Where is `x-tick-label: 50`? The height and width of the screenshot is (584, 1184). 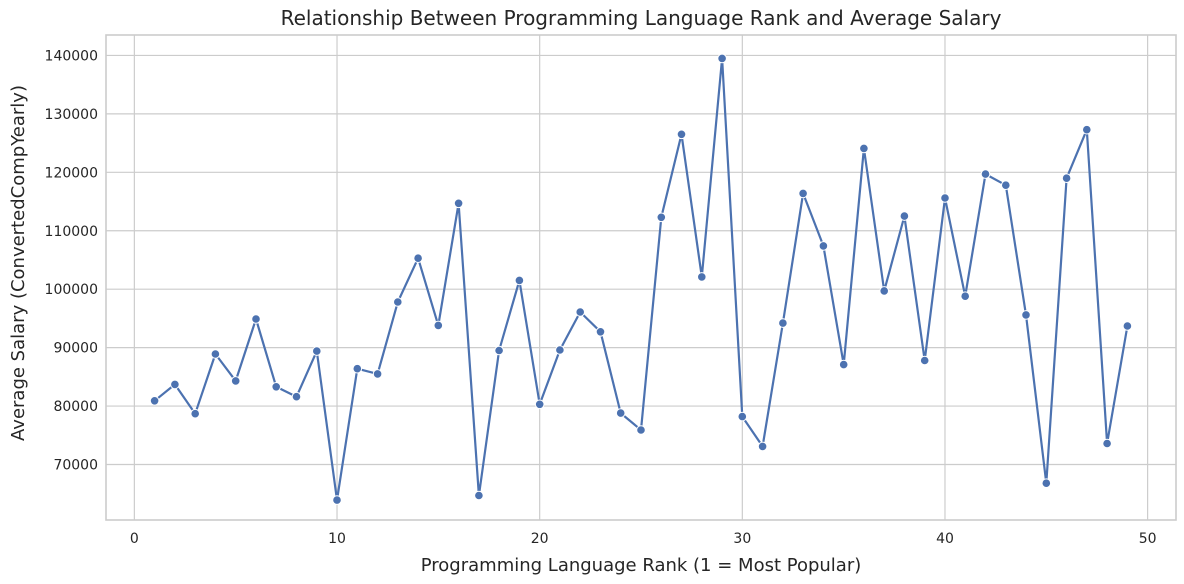
x-tick-label: 50 is located at coordinates (1148, 539).